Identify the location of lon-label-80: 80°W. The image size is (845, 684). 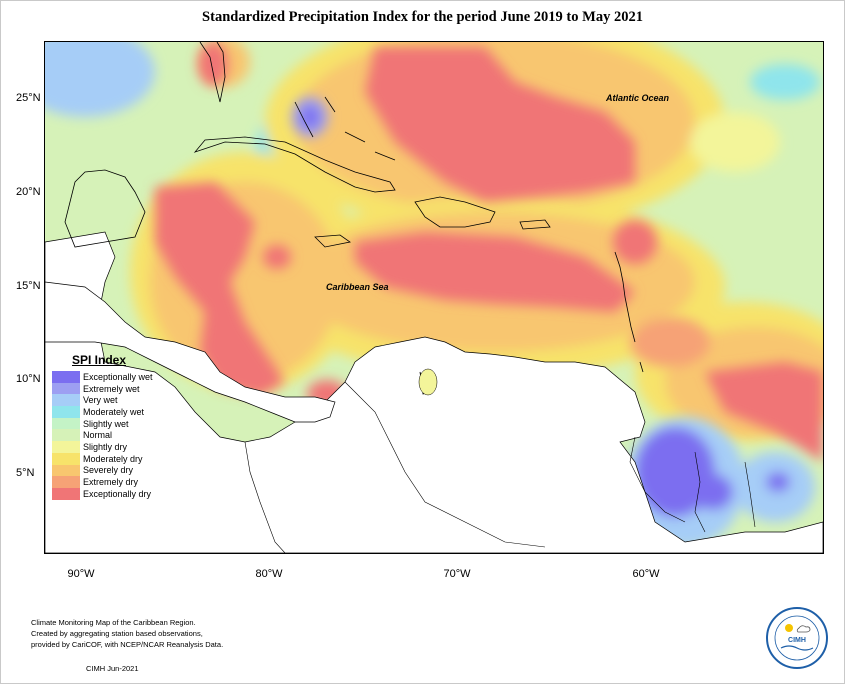
(269, 574).